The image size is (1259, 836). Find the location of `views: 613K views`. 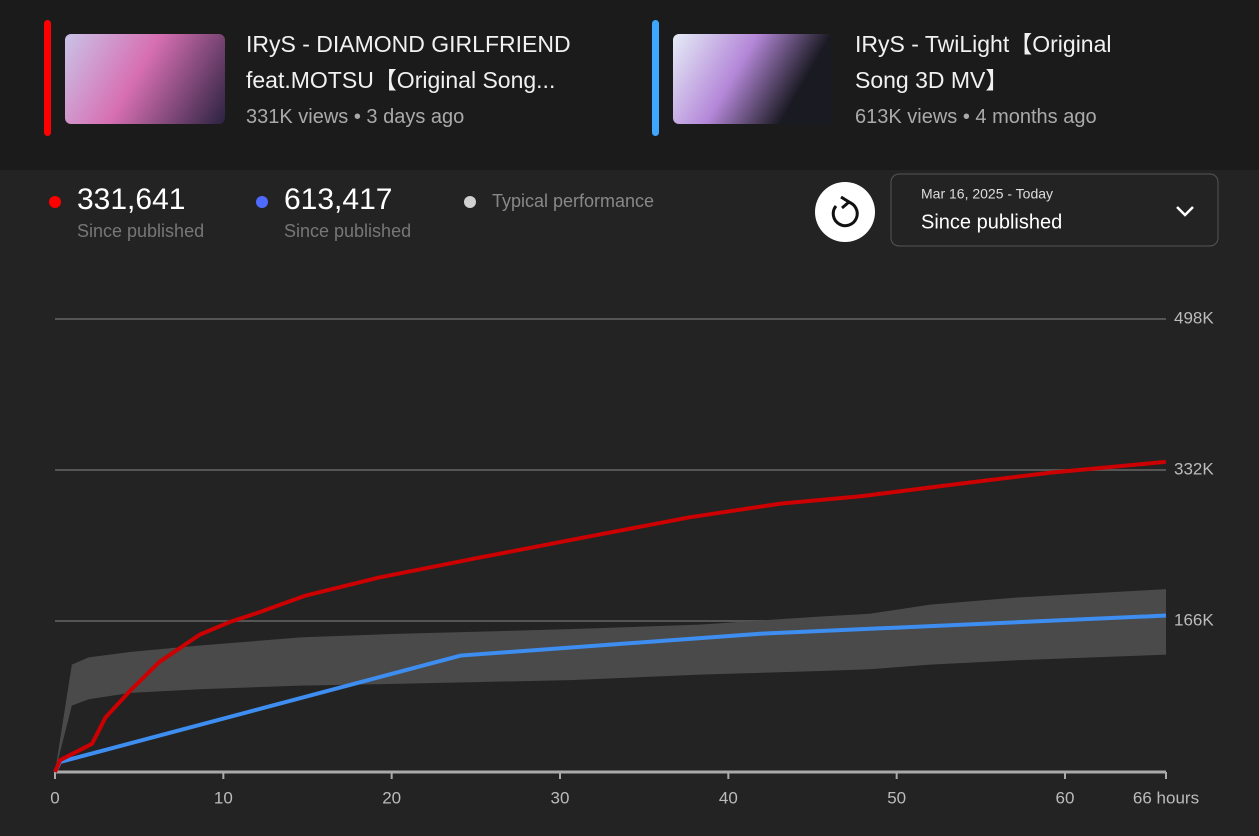

views: 613K views is located at coordinates (906, 117).